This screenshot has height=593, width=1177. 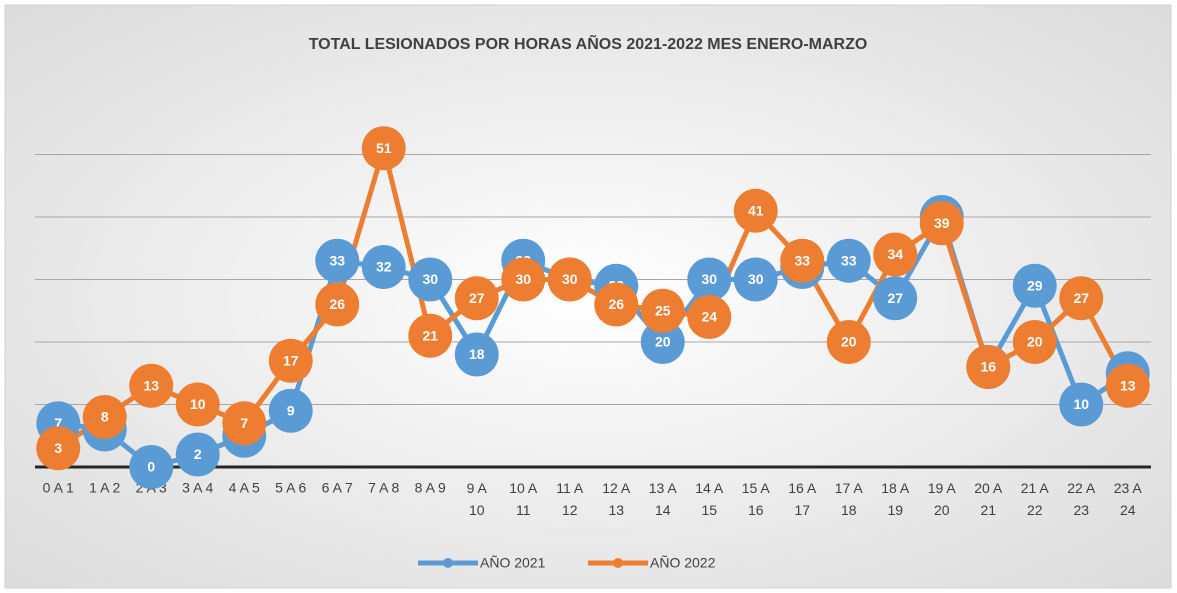 I want to click on data-label: 25, so click(x=663, y=310).